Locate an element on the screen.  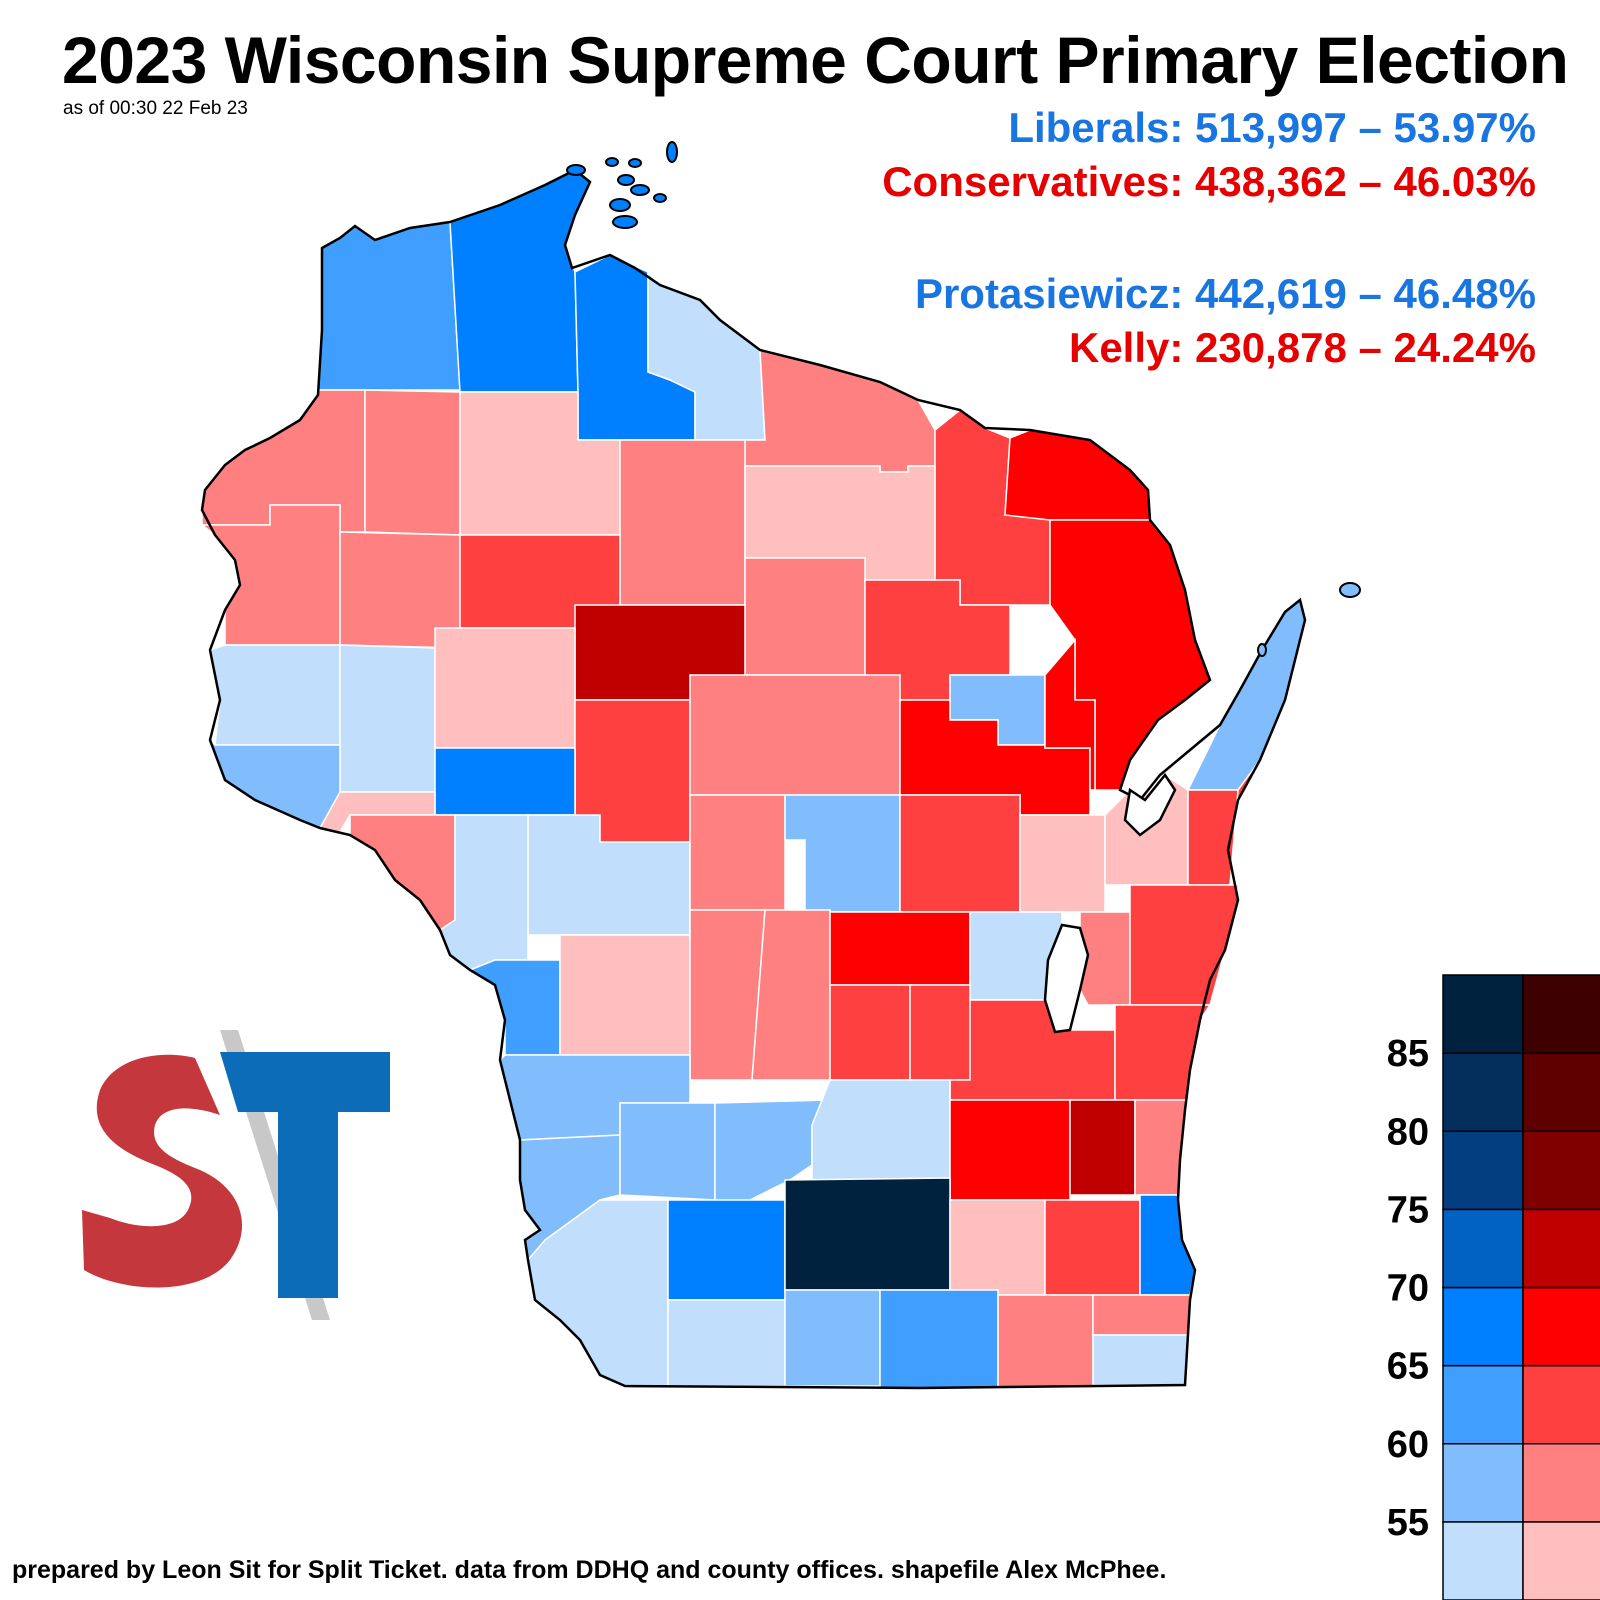
split-ticket-logo is located at coordinates (236, 1175).